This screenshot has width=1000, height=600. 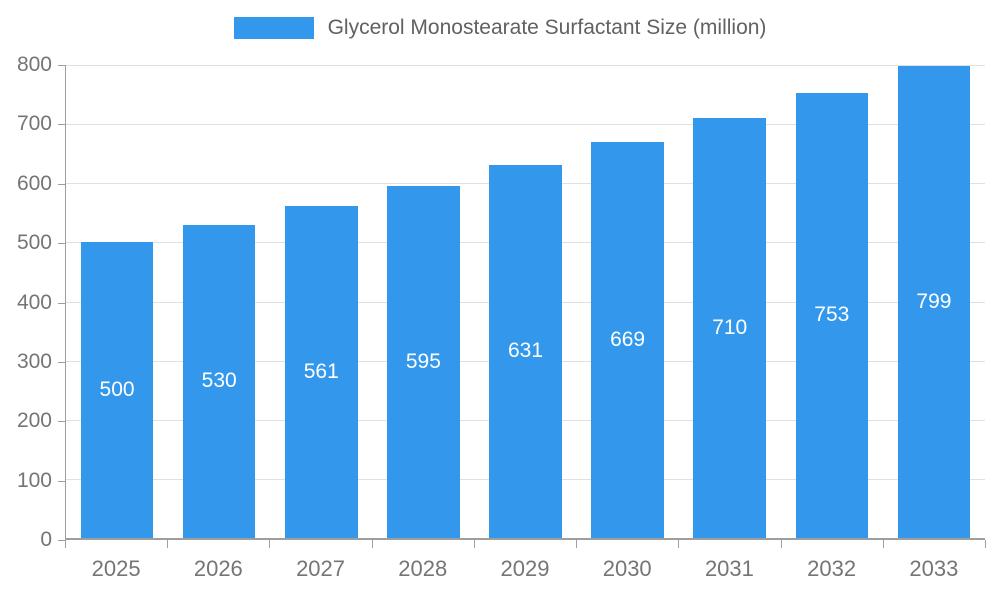 I want to click on bar-2031: 710, so click(x=729, y=328).